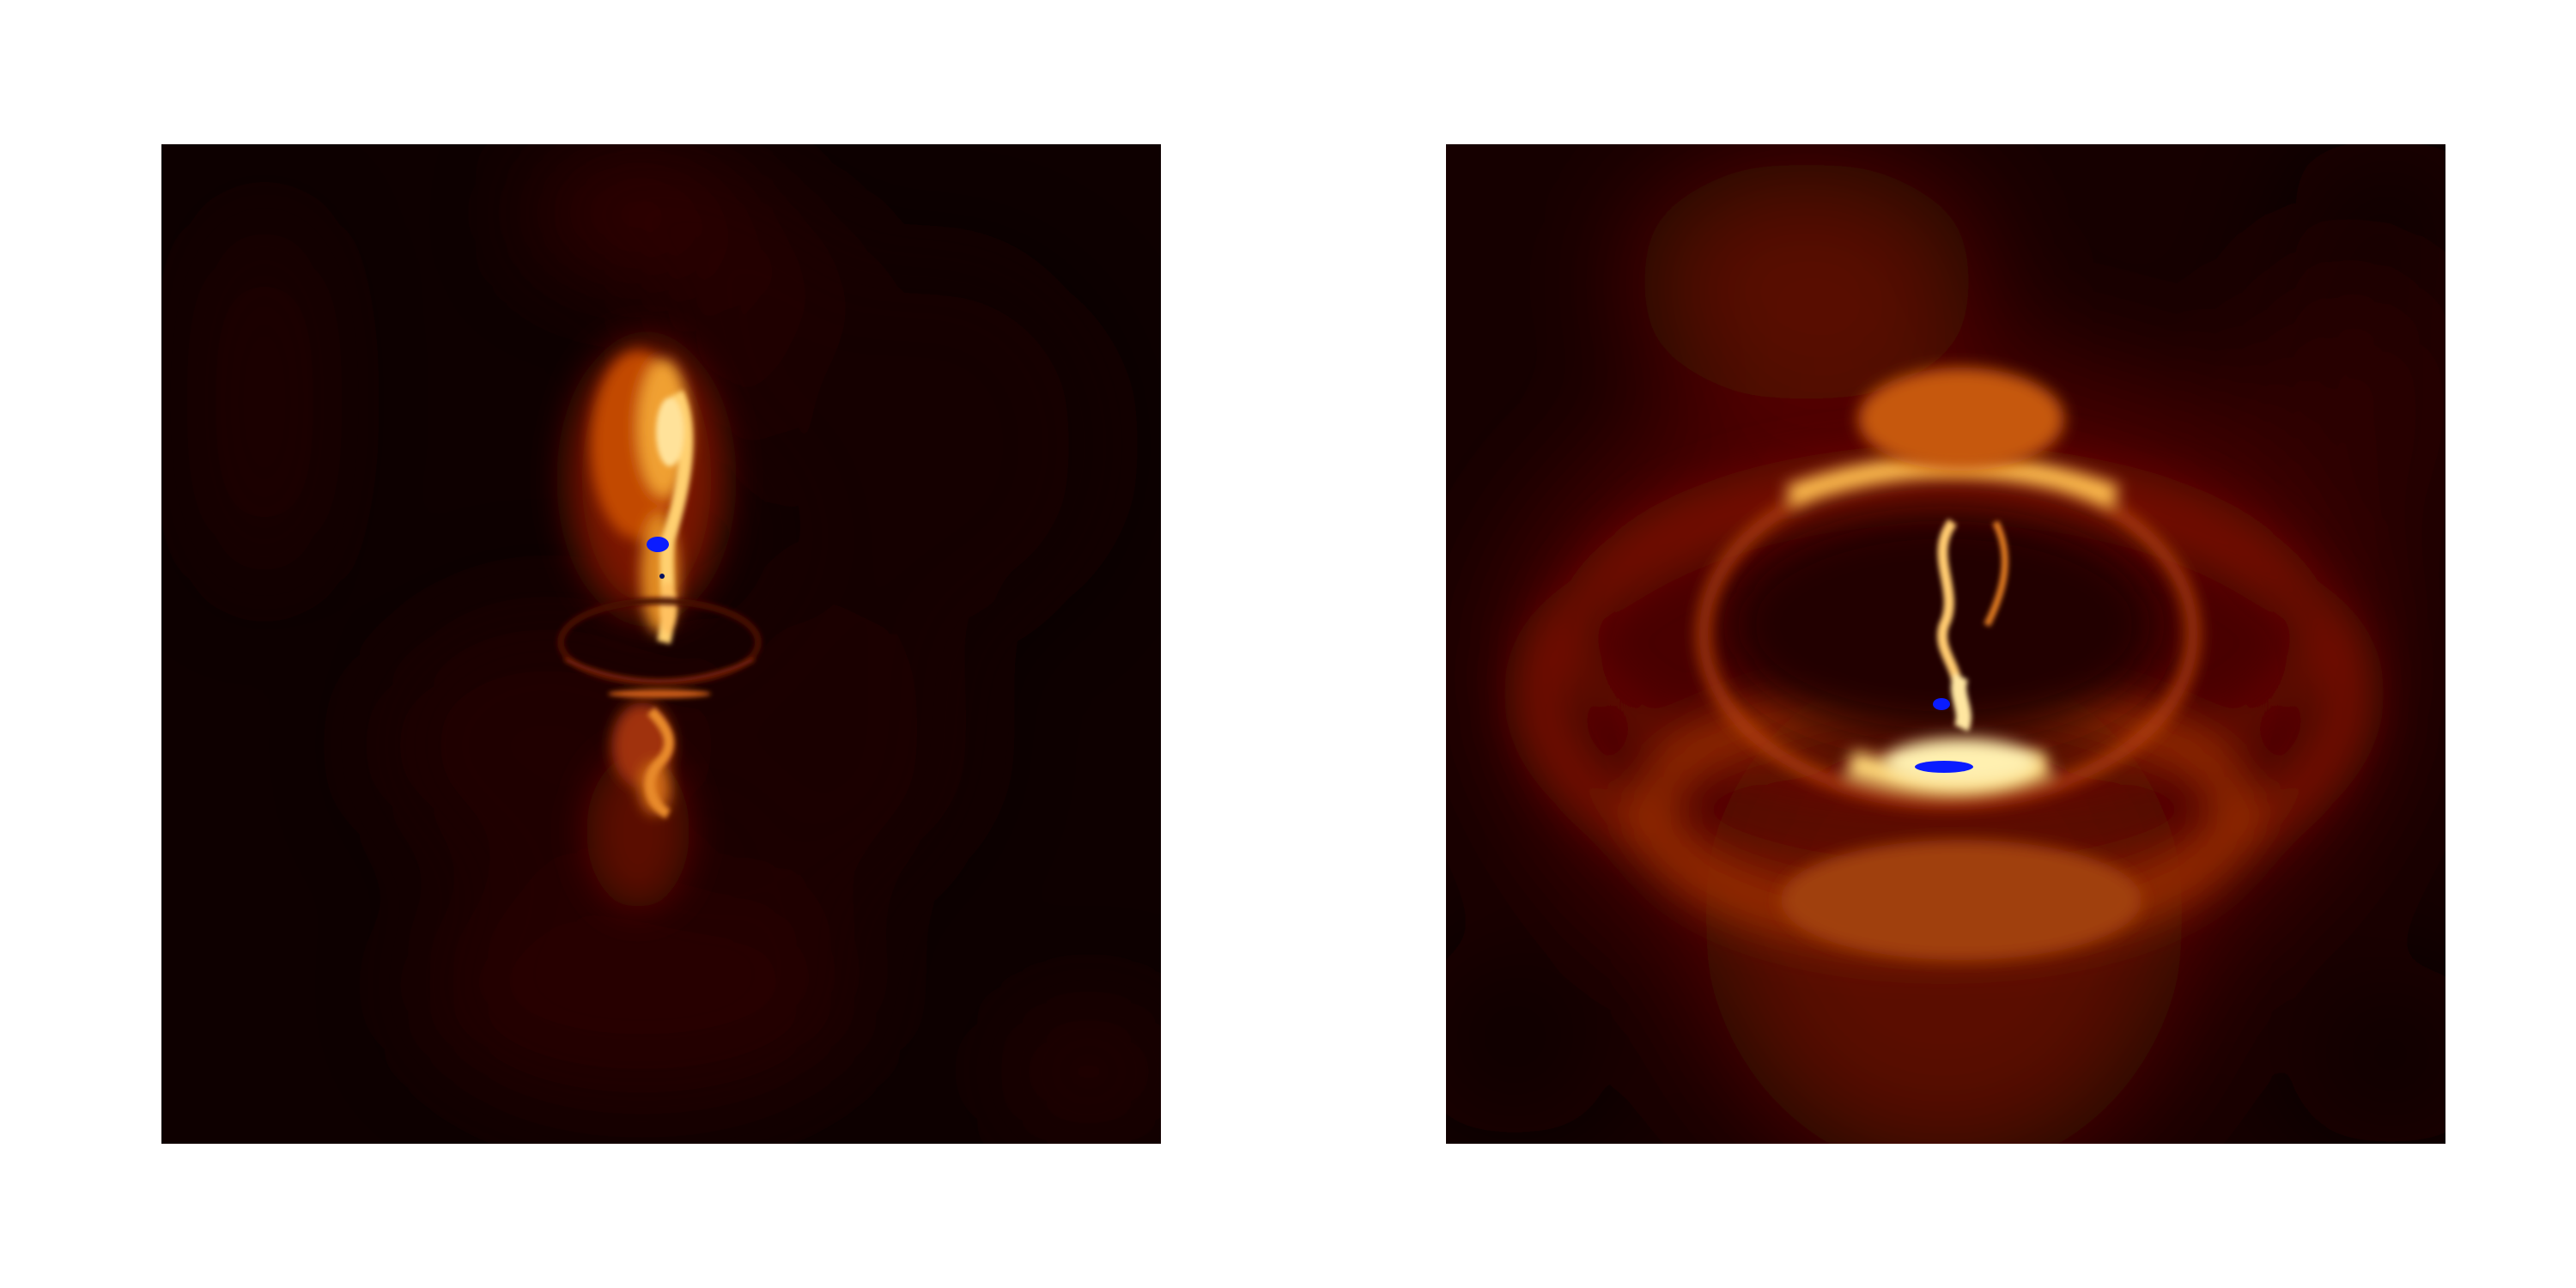 The height and width of the screenshot is (1288, 2576). What do you see at coordinates (1941, 704) in the screenshot?
I see `right-saturation-spot-upper` at bounding box center [1941, 704].